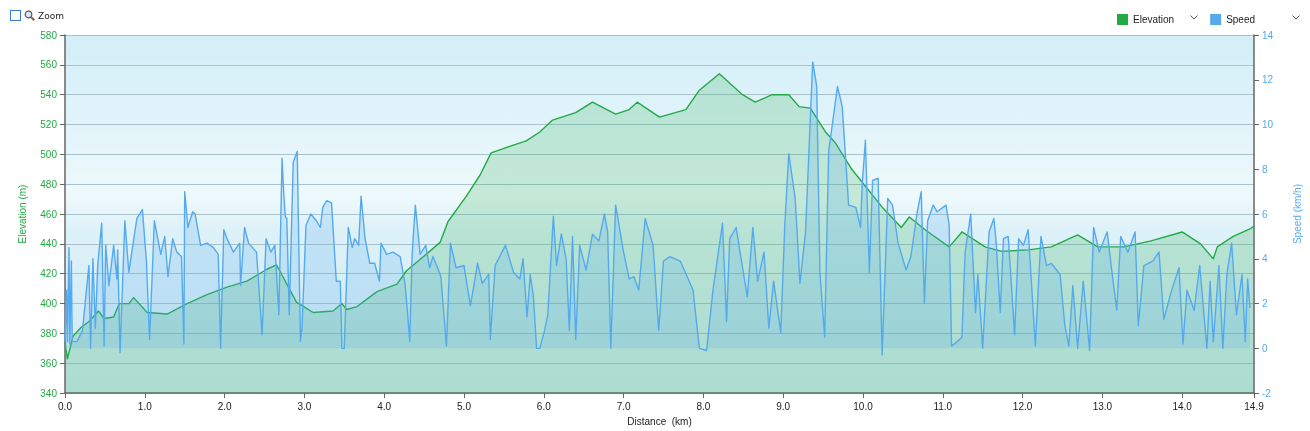 Image resolution: width=1310 pixels, height=431 pixels. Describe the element at coordinates (49, 393) in the screenshot. I see `y-tick-label: 340` at that location.